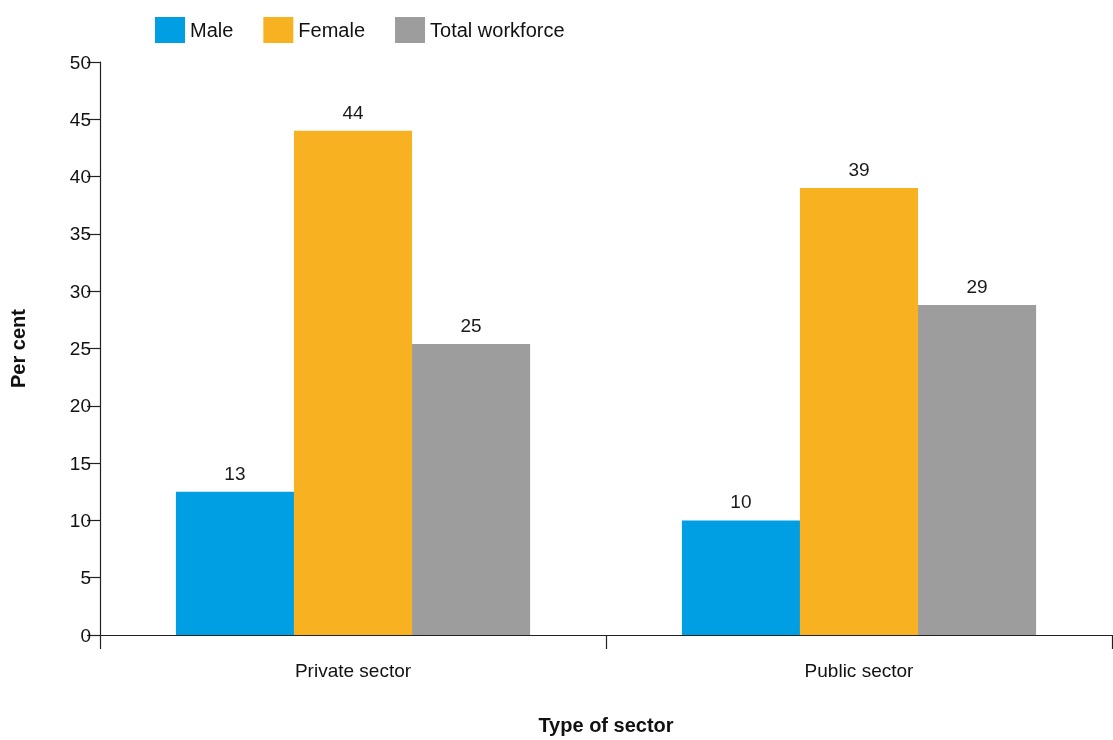  I want to click on x-tick-label: Public sector, so click(859, 670).